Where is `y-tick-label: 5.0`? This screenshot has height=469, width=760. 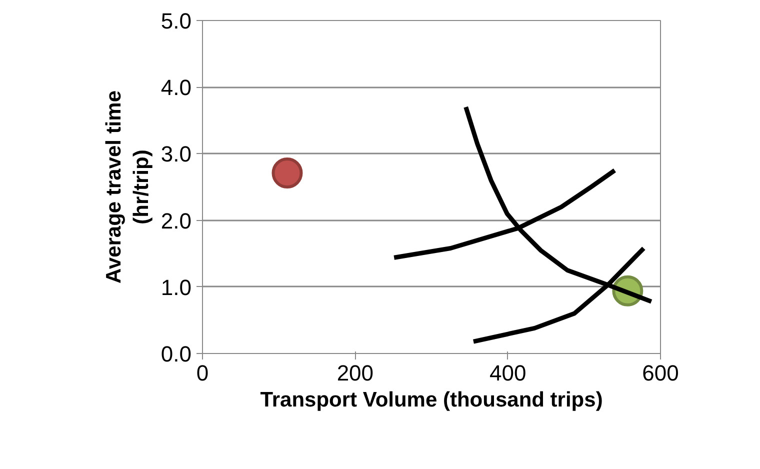
y-tick-label: 5.0 is located at coordinates (176, 21).